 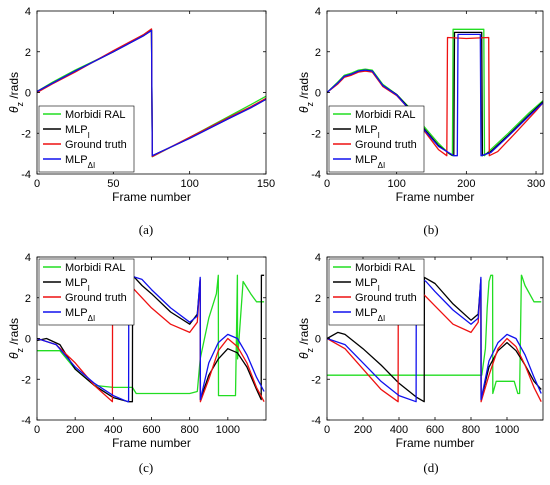 What do you see at coordinates (146, 467) in the screenshot?
I see `figure-caption: (c)` at bounding box center [146, 467].